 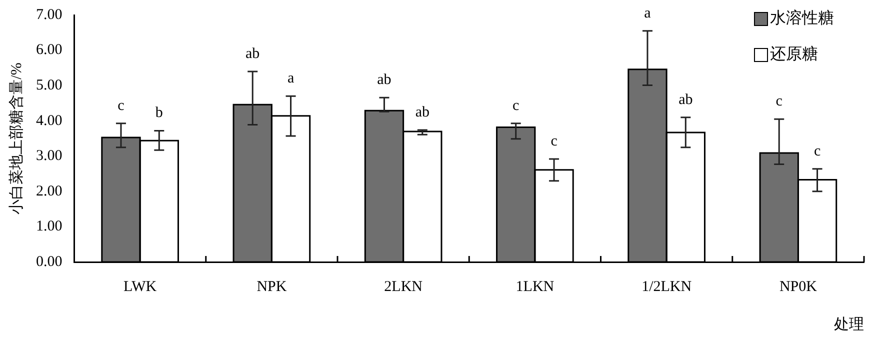 What do you see at coordinates (798, 286) in the screenshot?
I see `x-tick-label: NP0K` at bounding box center [798, 286].